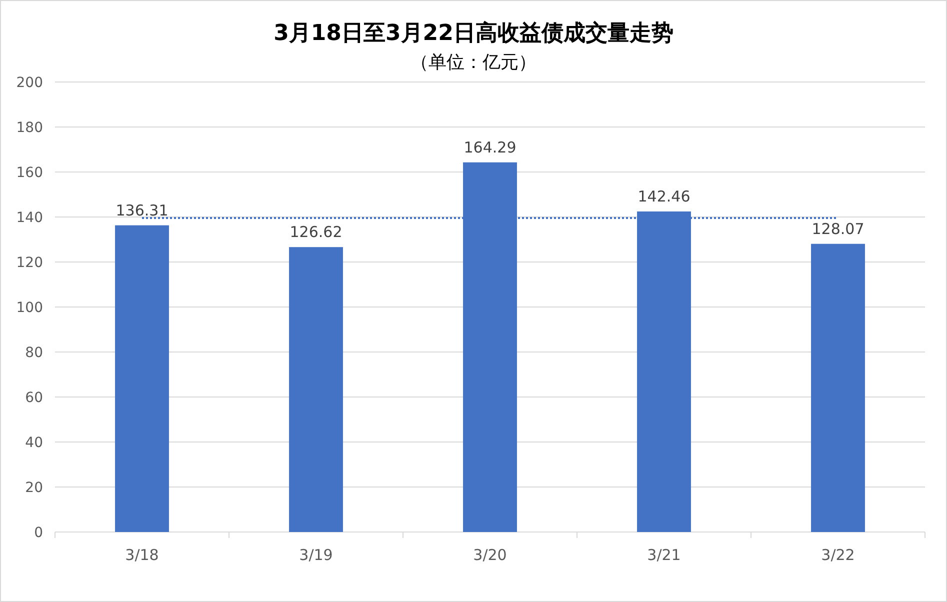 Image resolution: width=947 pixels, height=602 pixels. I want to click on x-tick-label: 3/21, so click(664, 555).